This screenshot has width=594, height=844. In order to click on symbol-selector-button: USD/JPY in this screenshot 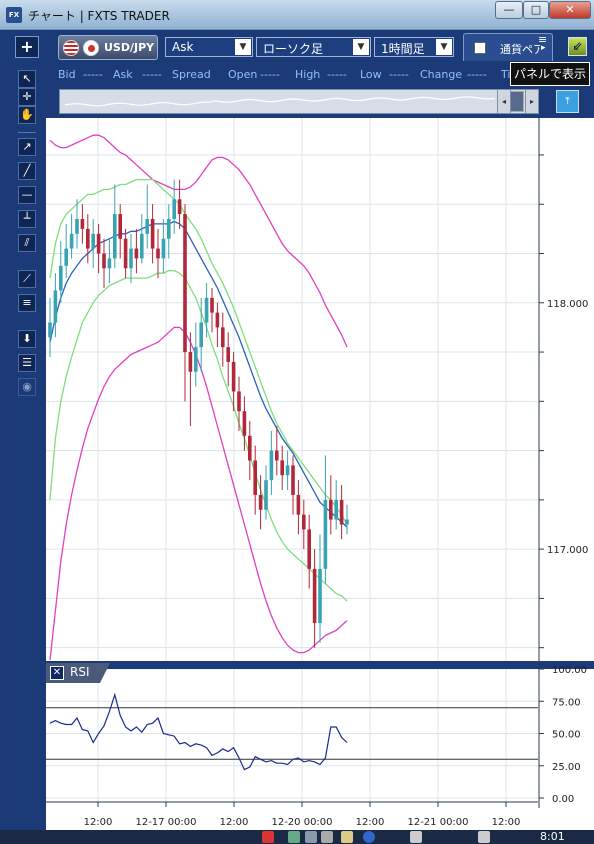, I will do `click(108, 47)`.